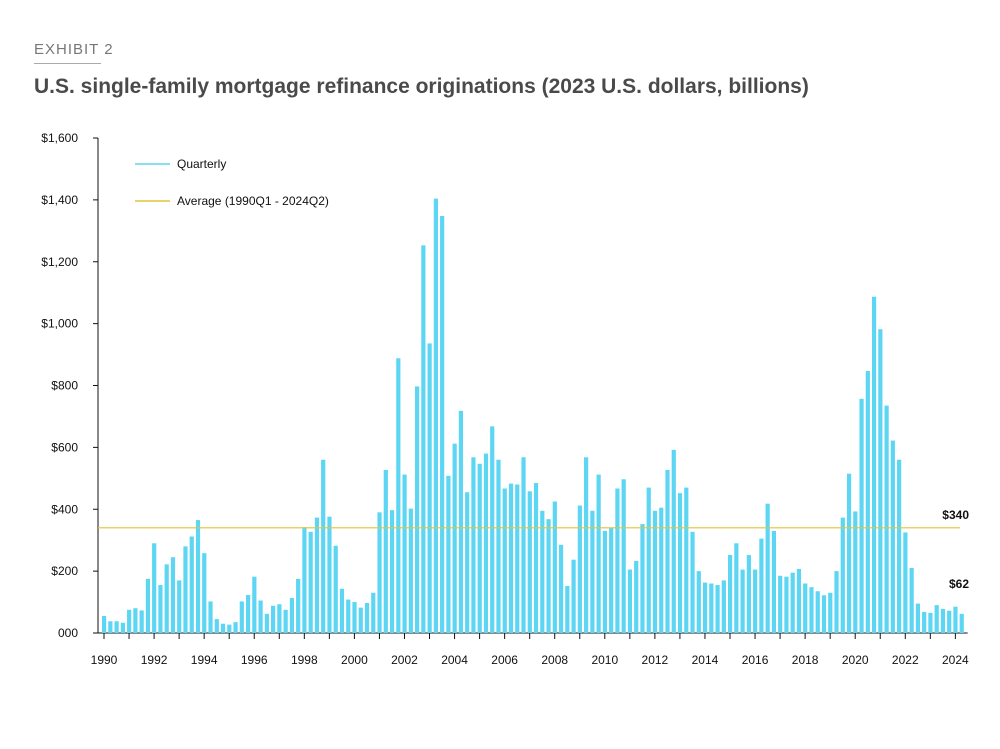 The image size is (1000, 749). What do you see at coordinates (655, 660) in the screenshot?
I see `x-tick-label: 2012` at bounding box center [655, 660].